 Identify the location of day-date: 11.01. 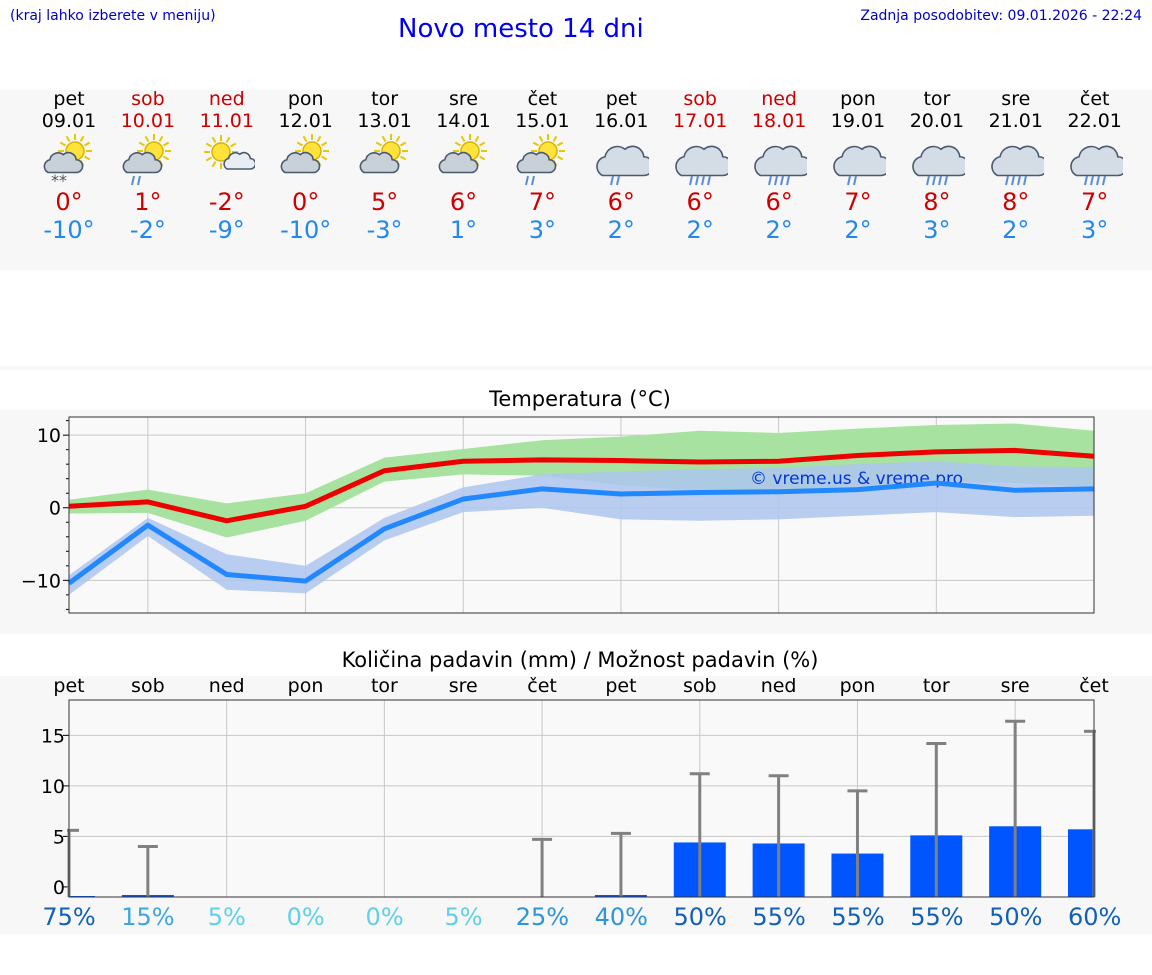
(226, 121).